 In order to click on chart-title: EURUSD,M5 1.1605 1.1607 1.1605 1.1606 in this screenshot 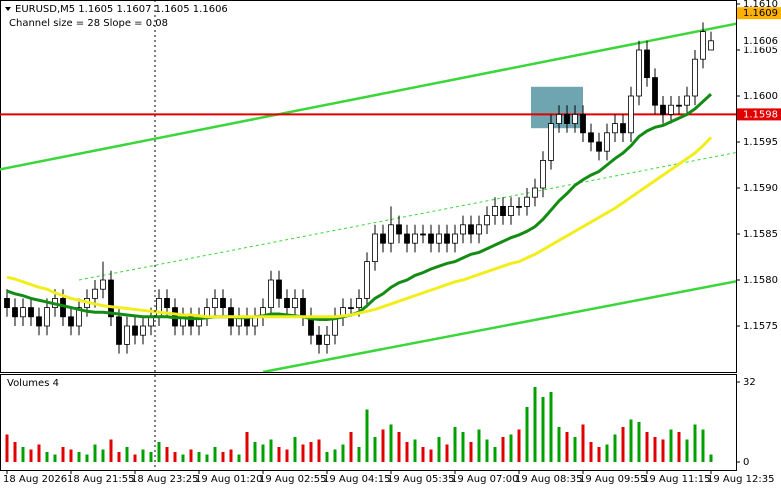, I will do `click(121, 9)`.